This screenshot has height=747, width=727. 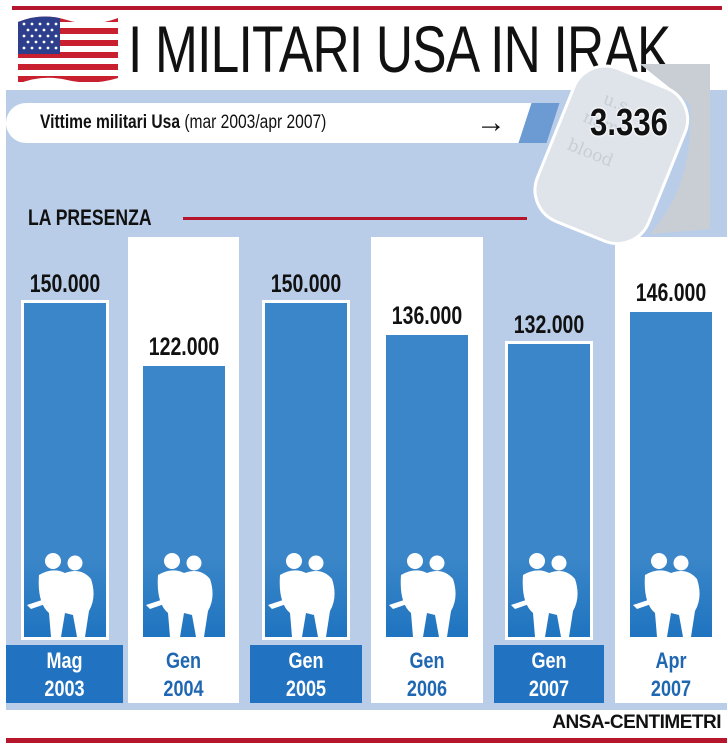 What do you see at coordinates (491, 122) in the screenshot?
I see `arrow-right-icon: →` at bounding box center [491, 122].